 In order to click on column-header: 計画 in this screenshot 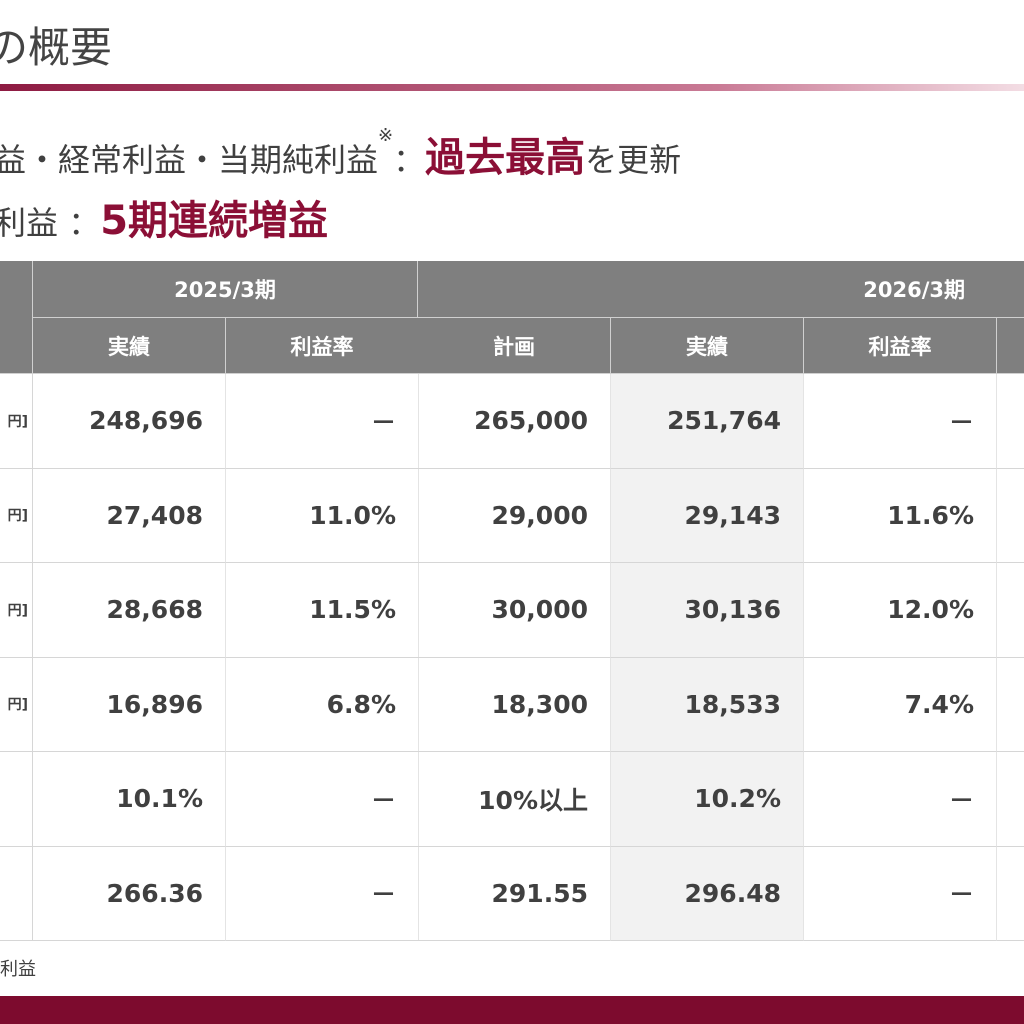, I will do `click(514, 346)`.